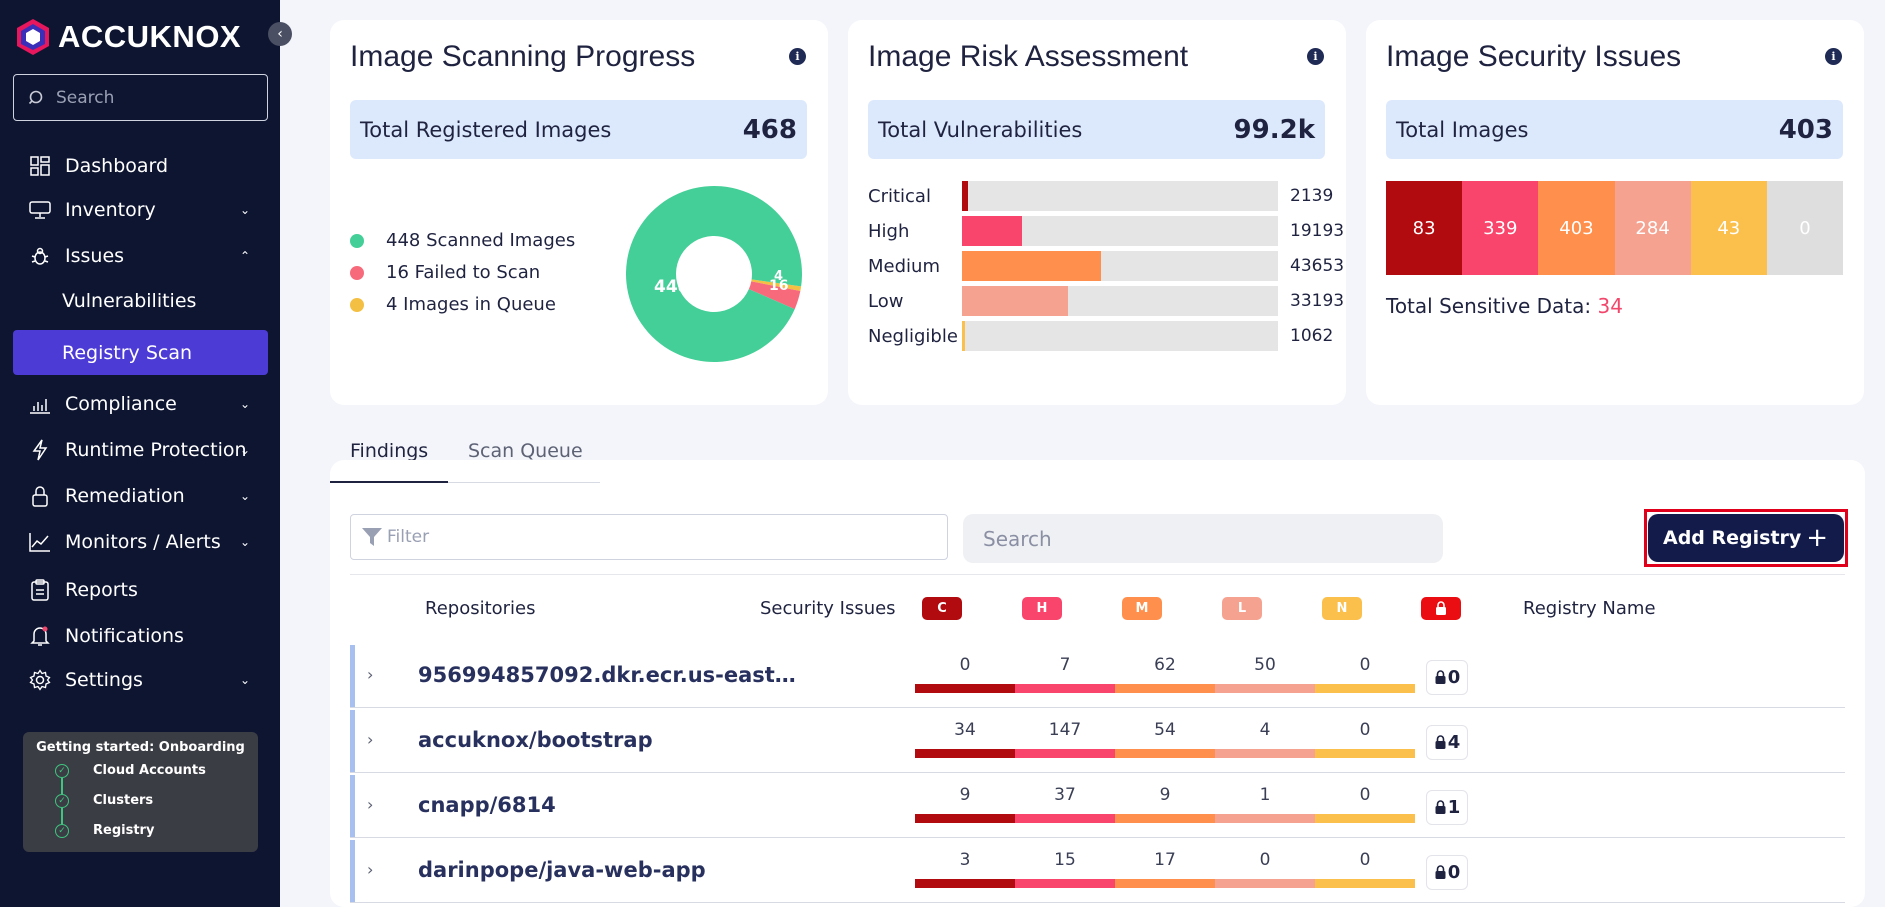 The image size is (1885, 907). I want to click on severity-block: 403, so click(1576, 228).